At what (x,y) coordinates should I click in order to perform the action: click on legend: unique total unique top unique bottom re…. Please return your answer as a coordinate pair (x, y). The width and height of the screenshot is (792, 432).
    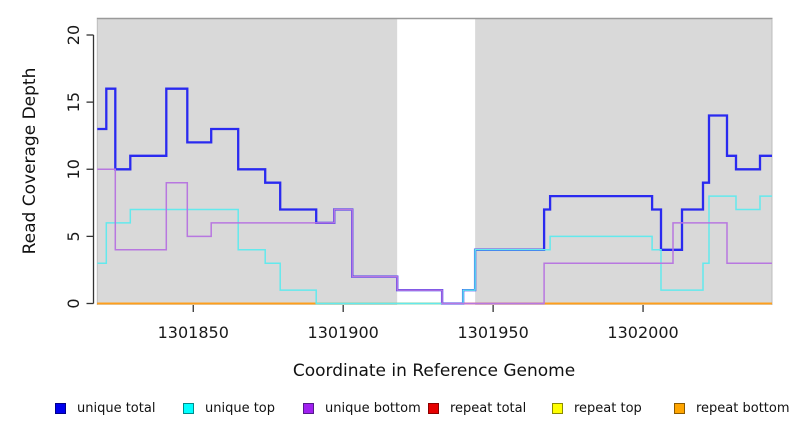
    Looking at the image, I should click on (396, 409).